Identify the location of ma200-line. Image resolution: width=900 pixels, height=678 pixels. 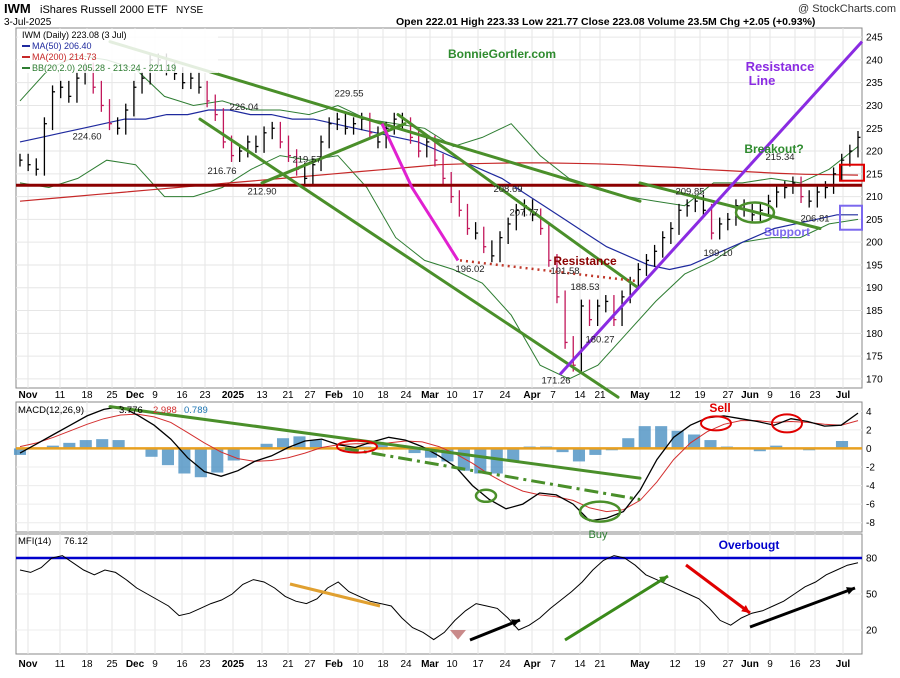
(439, 182).